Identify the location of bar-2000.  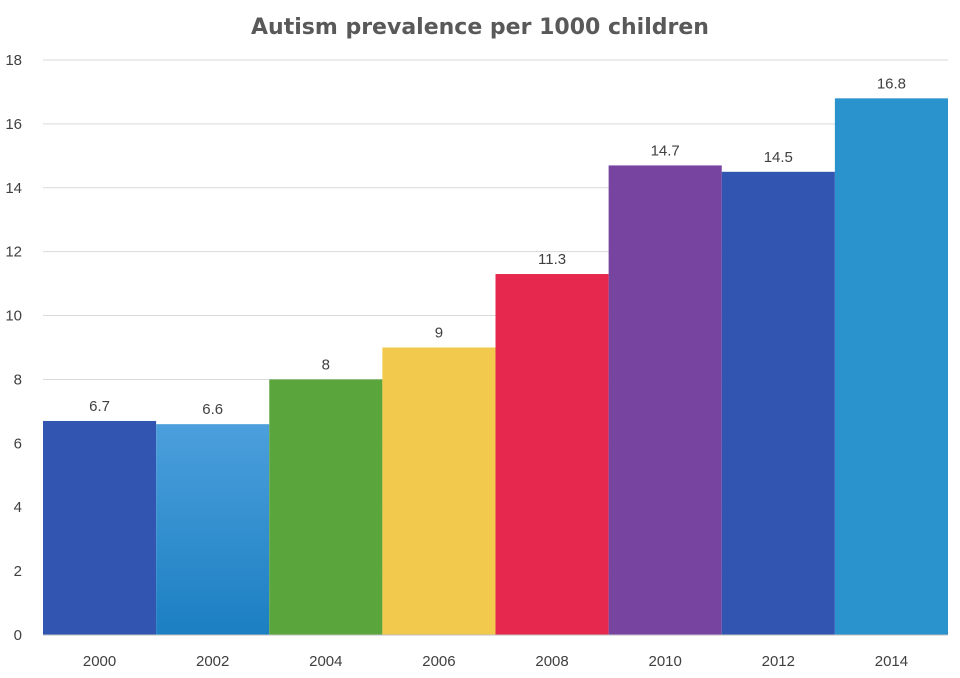
(100, 527).